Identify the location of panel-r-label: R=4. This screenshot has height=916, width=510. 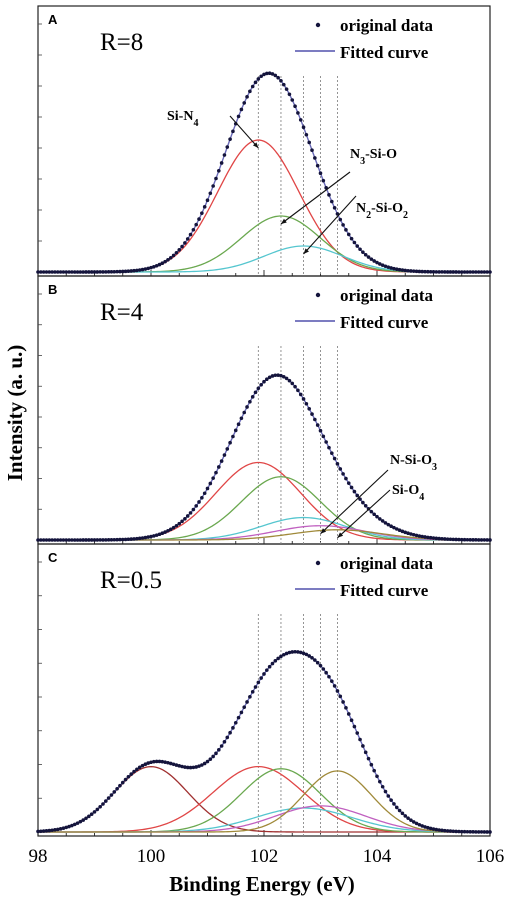
(122, 312).